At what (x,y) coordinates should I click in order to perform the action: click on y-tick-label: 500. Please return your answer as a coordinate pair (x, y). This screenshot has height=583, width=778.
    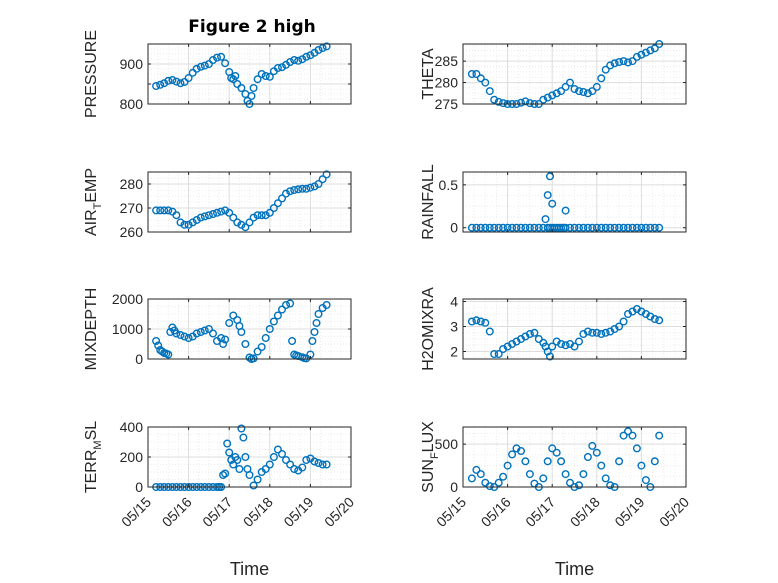
    Looking at the image, I should click on (447, 444).